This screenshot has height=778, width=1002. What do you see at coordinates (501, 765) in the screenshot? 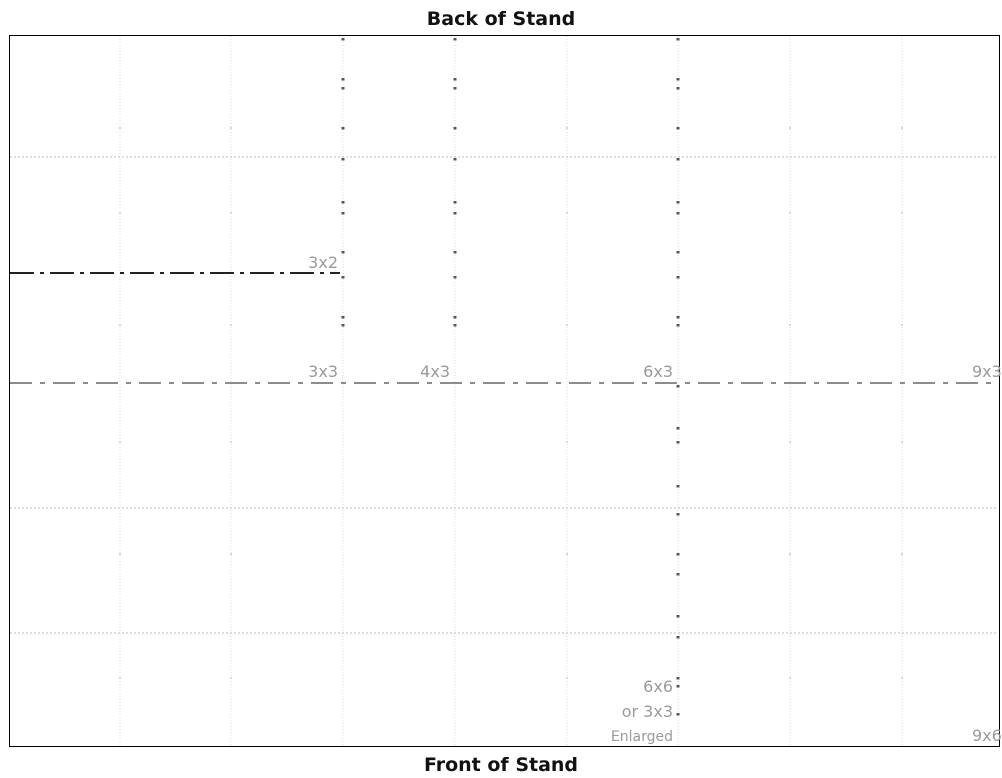
I see `front-of-stand-heading: Front of Stand` at bounding box center [501, 765].